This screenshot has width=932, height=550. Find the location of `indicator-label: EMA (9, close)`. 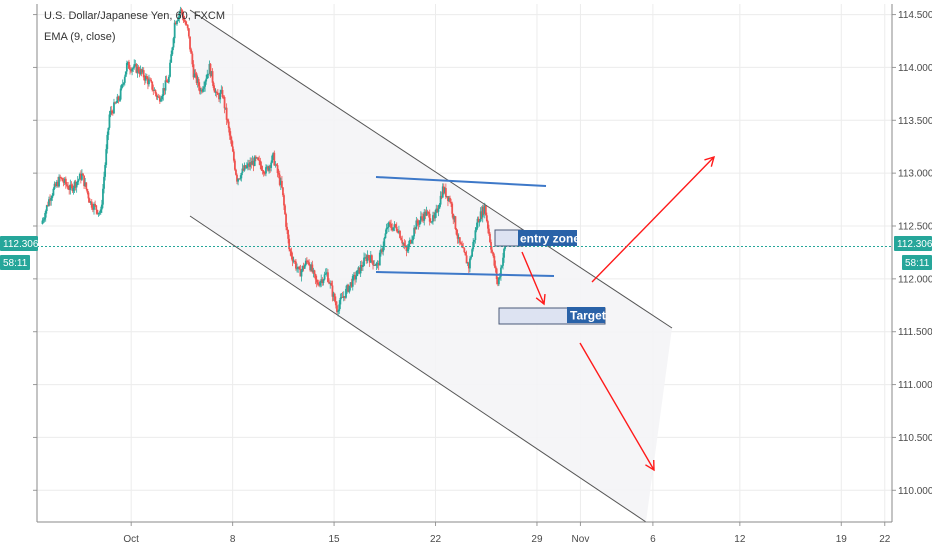

indicator-label: EMA (9, close) is located at coordinates (80, 37).